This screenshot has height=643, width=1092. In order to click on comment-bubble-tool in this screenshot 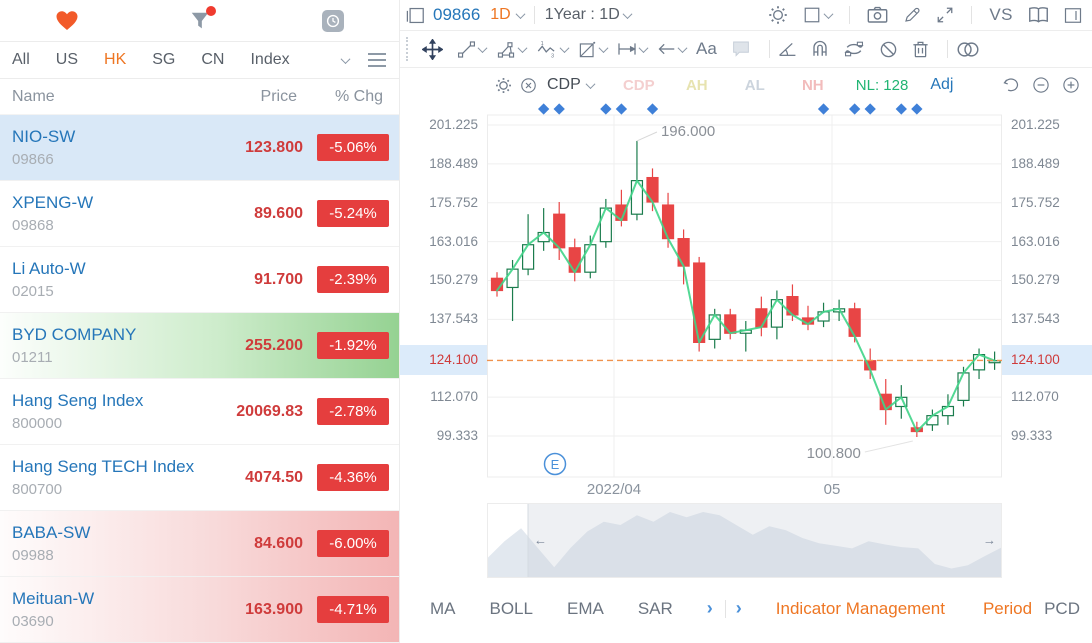, I will do `click(741, 49)`.